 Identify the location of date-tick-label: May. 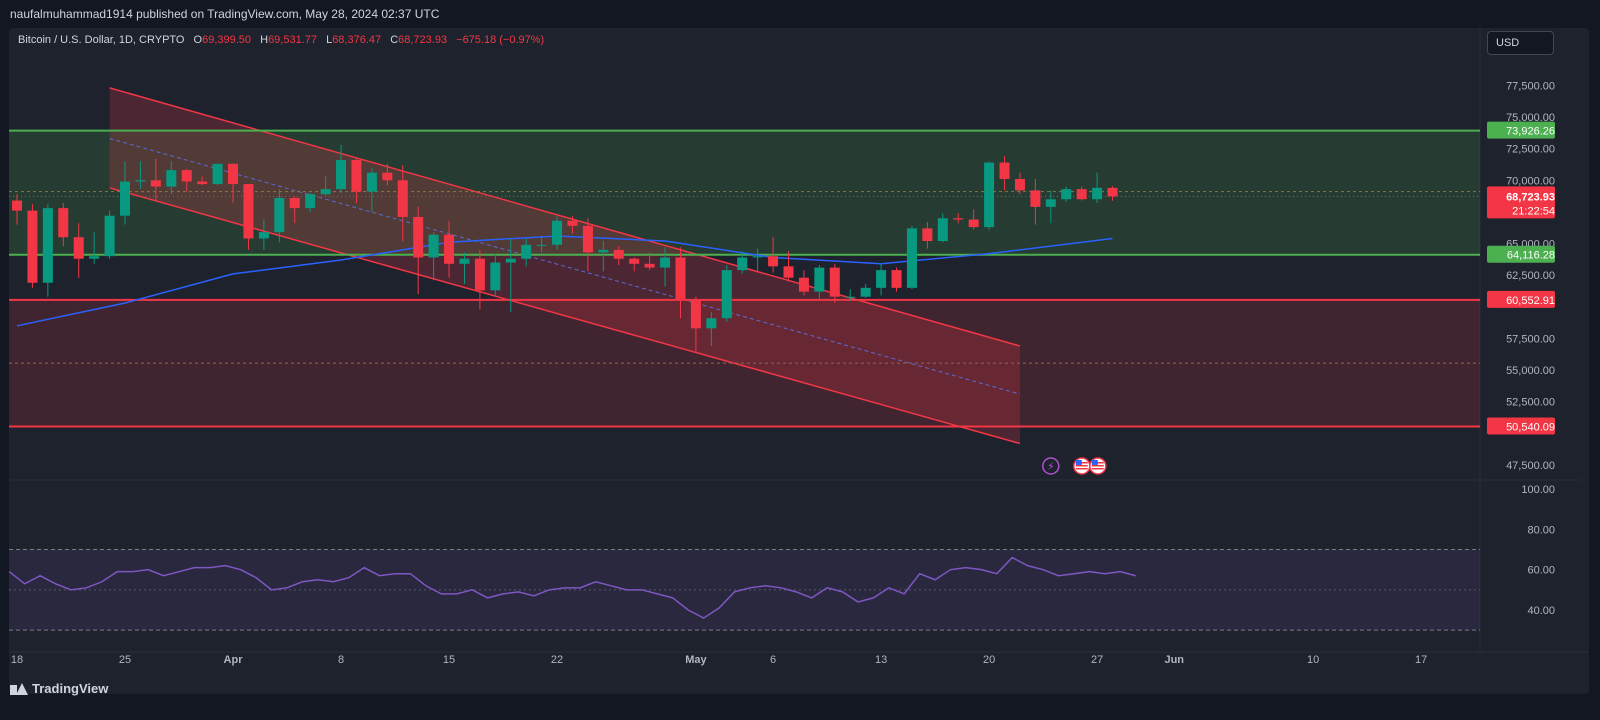
(696, 660).